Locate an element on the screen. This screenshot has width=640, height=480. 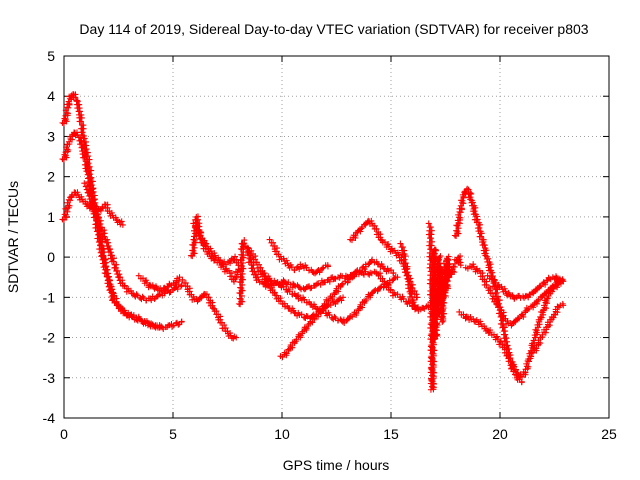
series-track-k is located at coordinates (298, 256).